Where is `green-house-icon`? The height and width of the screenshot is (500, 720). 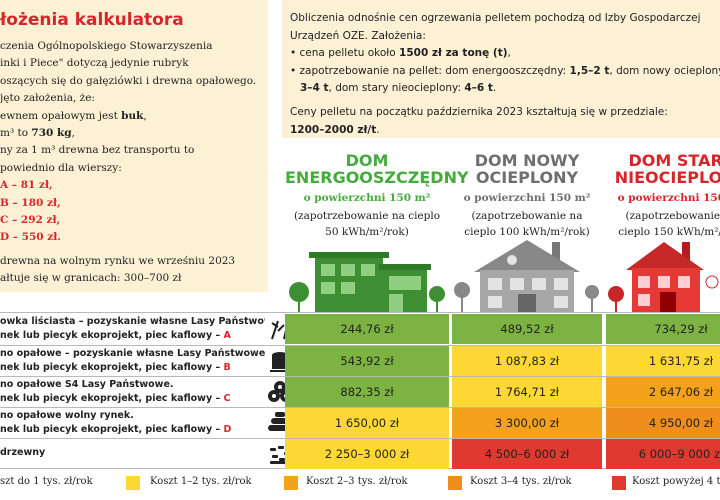 green-house-icon is located at coordinates (367, 282).